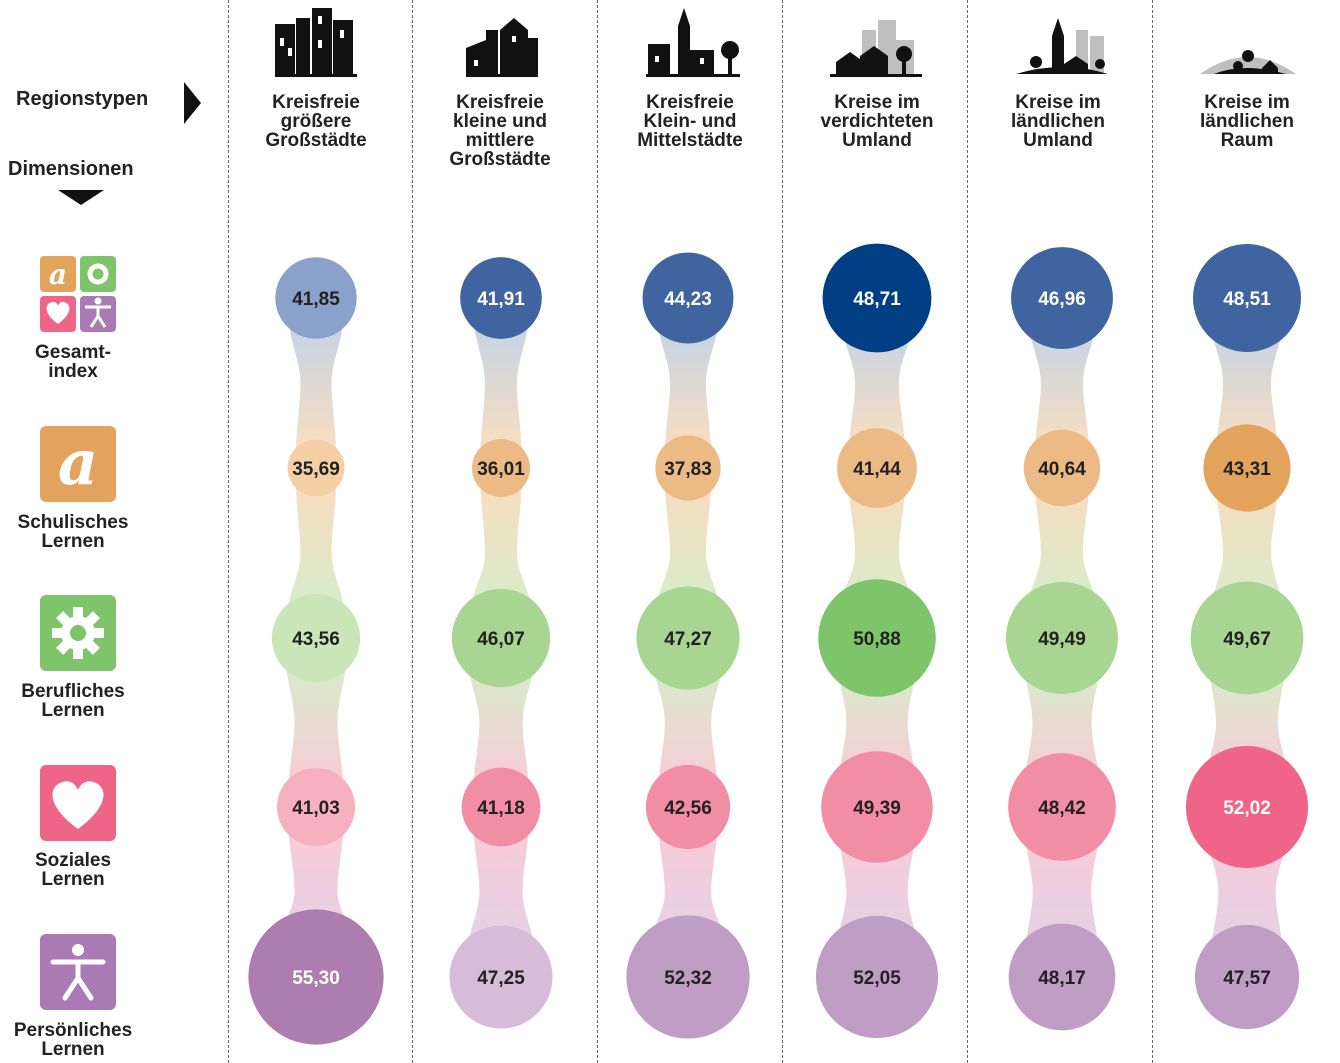 The width and height of the screenshot is (1340, 1063). I want to click on data-label-3-1: 41,18, so click(501, 808).